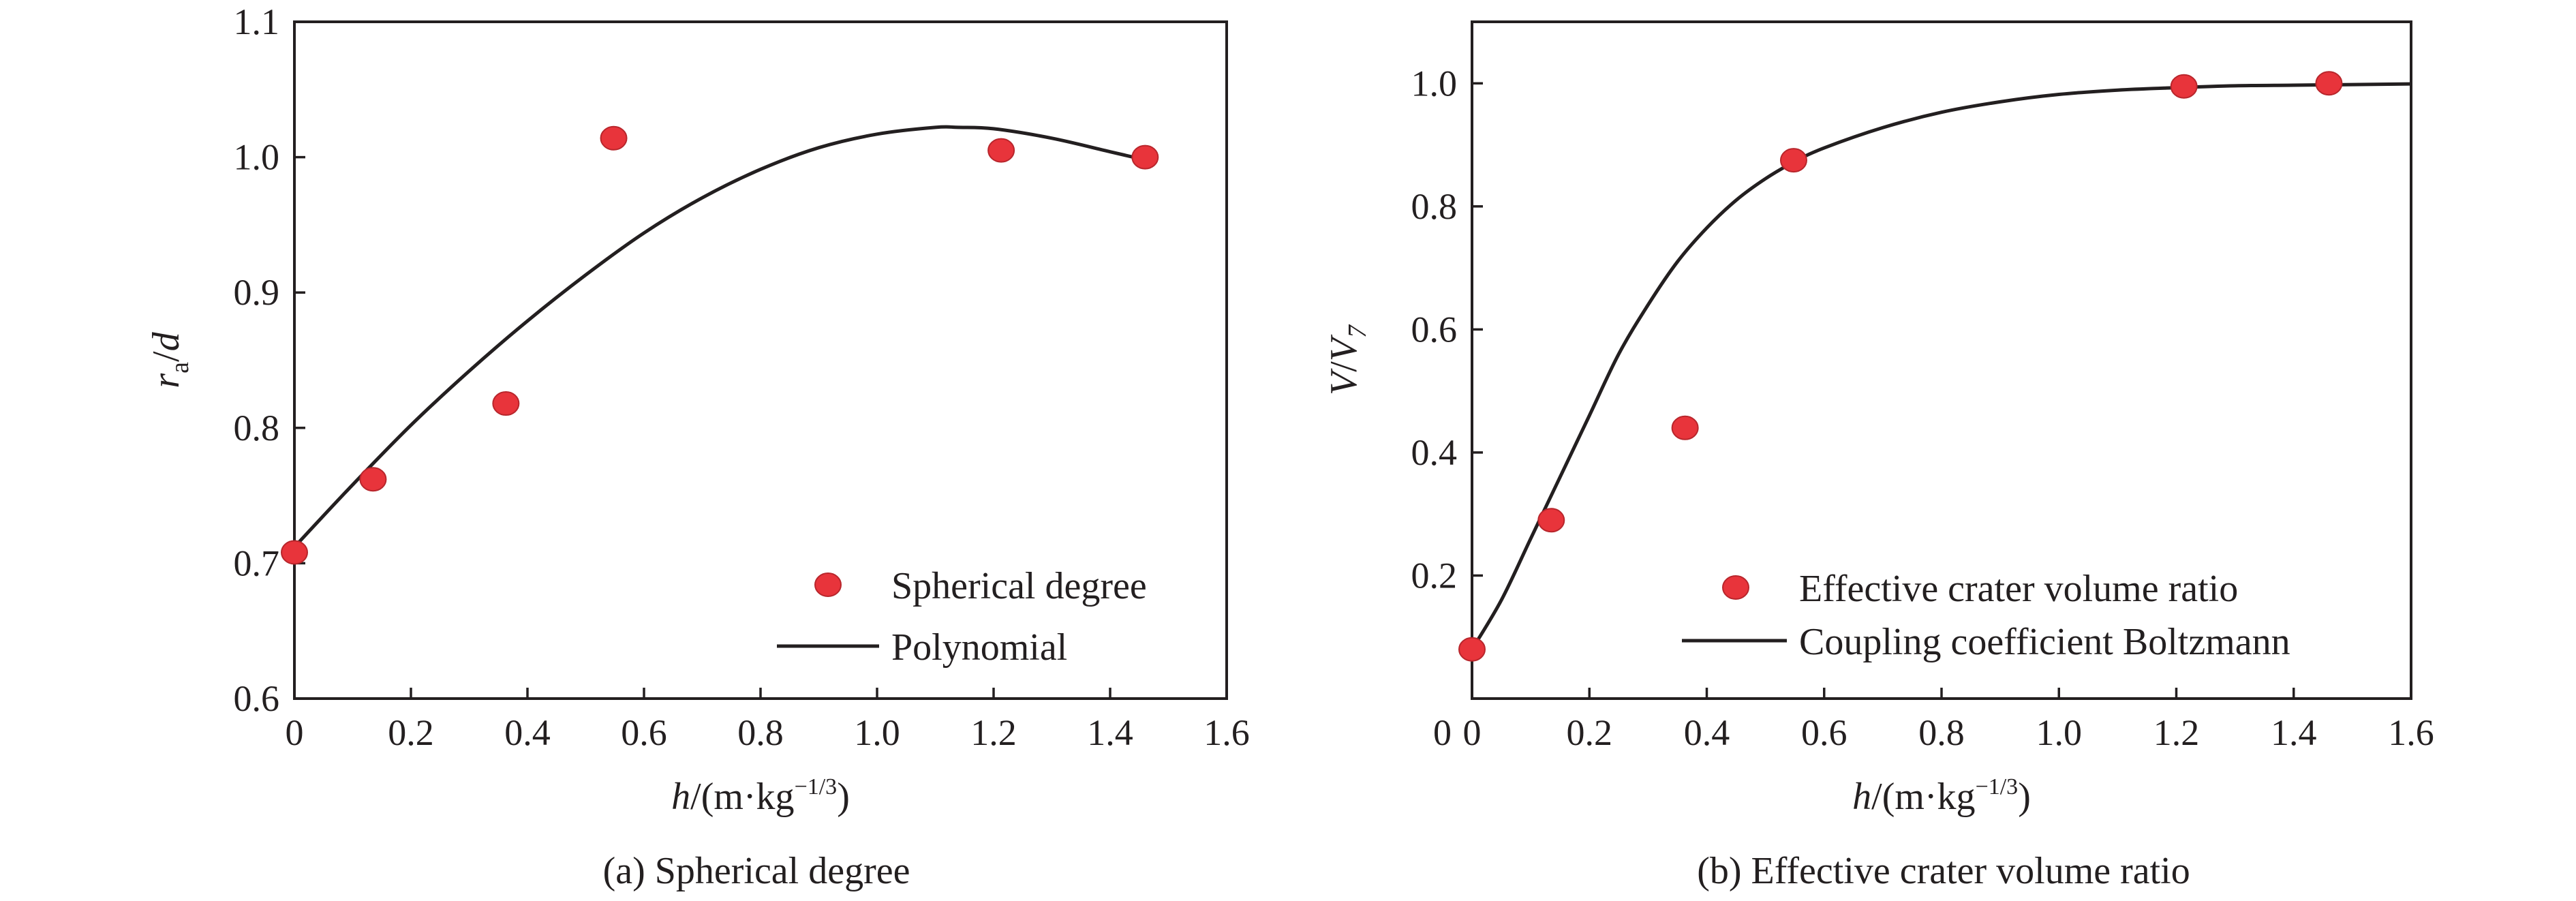 The width and height of the screenshot is (2576, 901). What do you see at coordinates (1347, 360) in the screenshot?
I see `y-axis-title: V/V7` at bounding box center [1347, 360].